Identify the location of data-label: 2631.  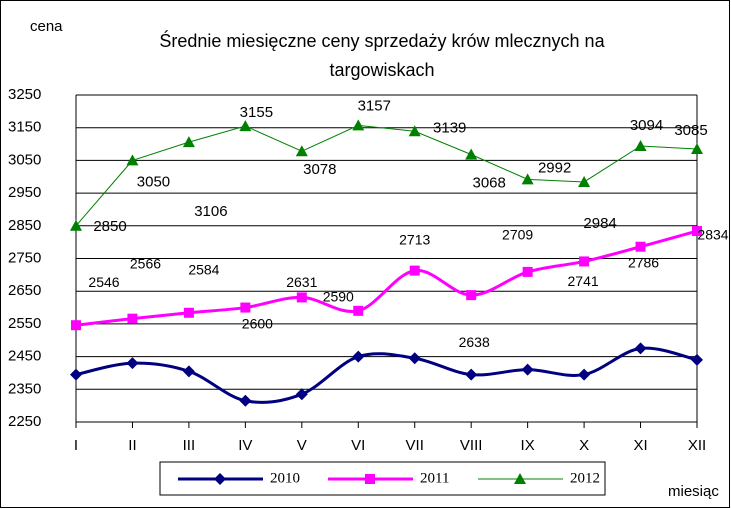
(301, 282).